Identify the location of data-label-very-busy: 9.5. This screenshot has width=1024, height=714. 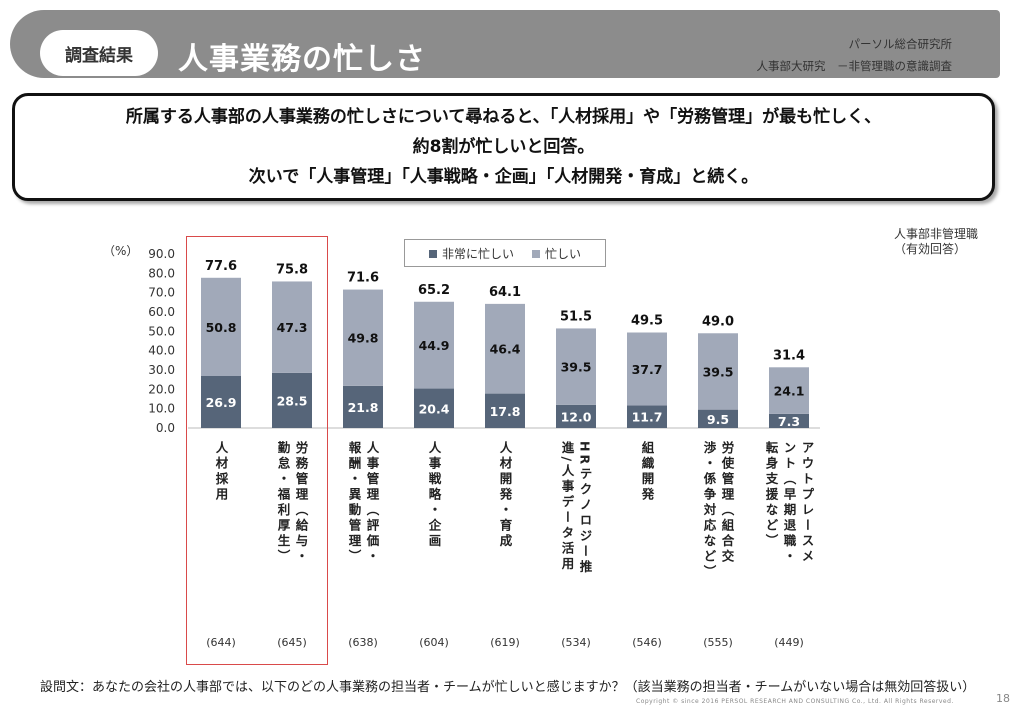
(718, 419).